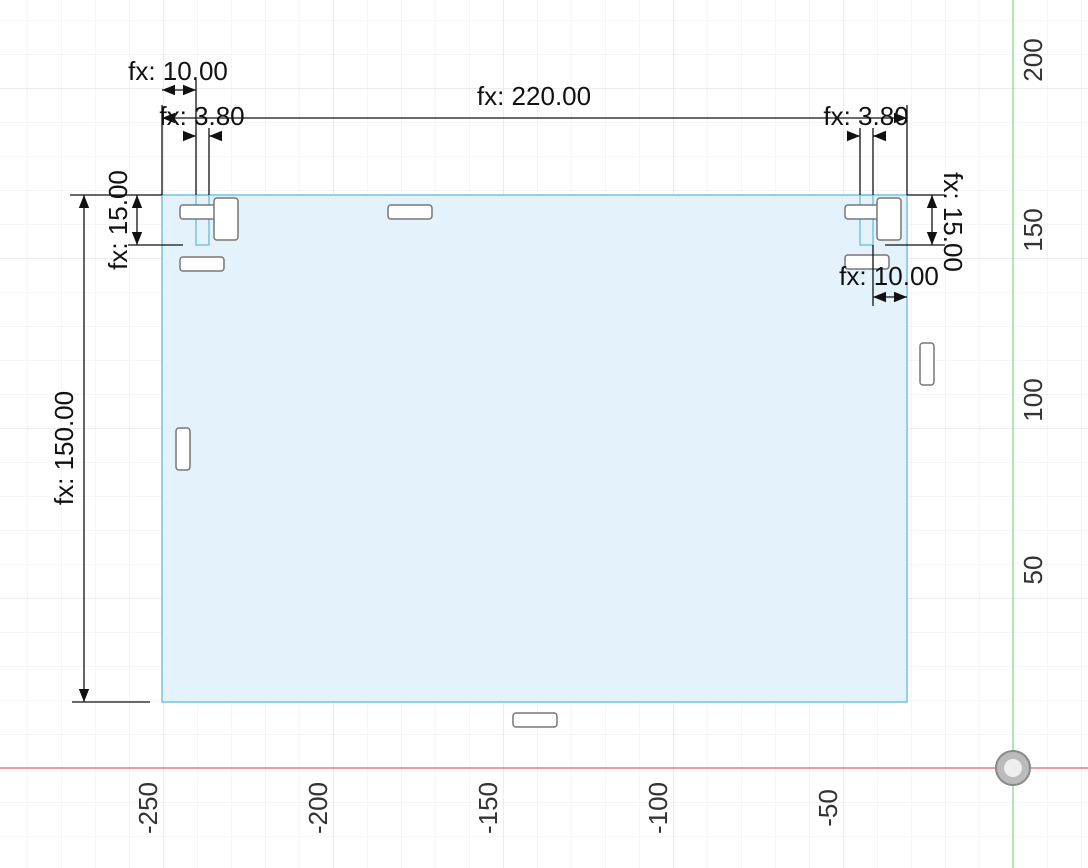 This screenshot has width=1088, height=868. Describe the element at coordinates (148, 808) in the screenshot. I see `x-axis-label: -250` at that location.